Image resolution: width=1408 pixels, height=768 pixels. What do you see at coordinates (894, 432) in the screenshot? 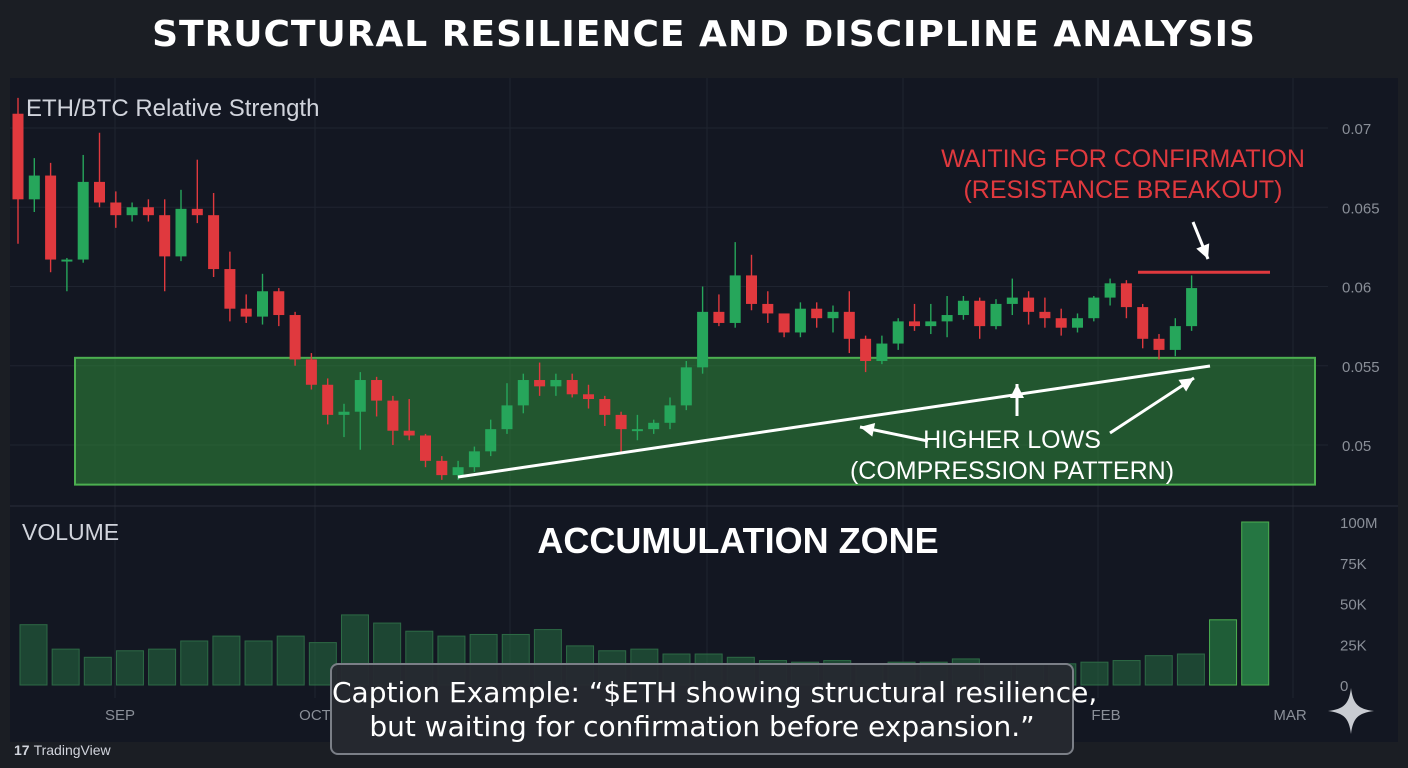
I see `higher-lows-left-arrow` at bounding box center [894, 432].